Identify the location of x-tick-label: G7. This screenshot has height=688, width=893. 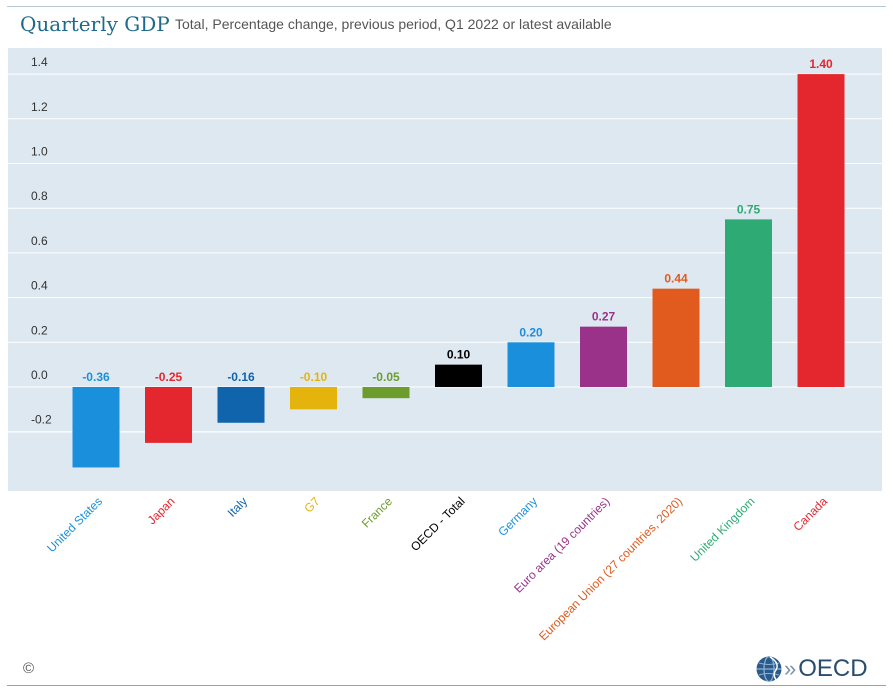
(311, 504).